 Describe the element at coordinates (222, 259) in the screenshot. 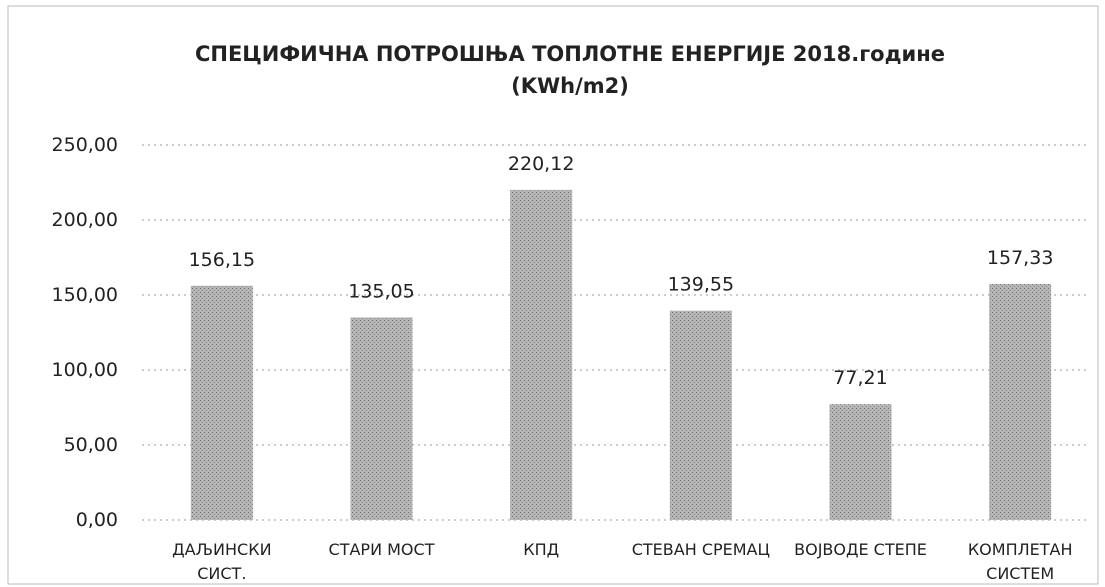

I see `value-label: 156,15` at that location.